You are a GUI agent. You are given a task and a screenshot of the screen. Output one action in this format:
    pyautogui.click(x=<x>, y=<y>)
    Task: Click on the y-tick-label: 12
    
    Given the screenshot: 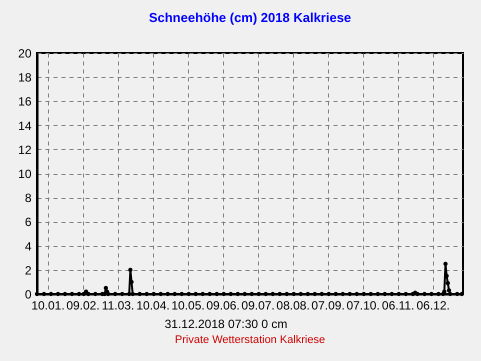 What is the action you would take?
    pyautogui.click(x=25, y=149)
    